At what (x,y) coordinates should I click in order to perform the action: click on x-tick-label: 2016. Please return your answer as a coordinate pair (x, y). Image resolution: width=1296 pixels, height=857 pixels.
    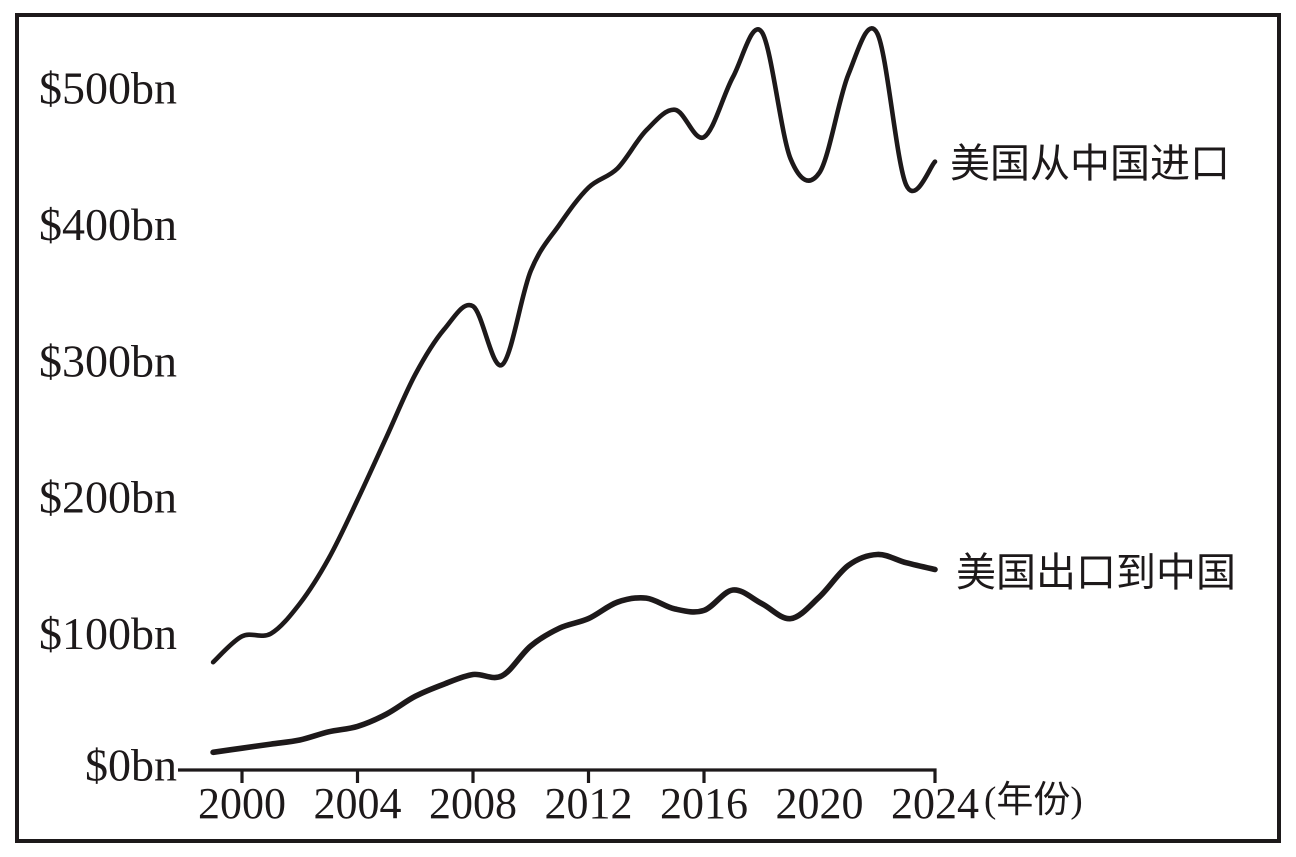
    Looking at the image, I should click on (704, 803).